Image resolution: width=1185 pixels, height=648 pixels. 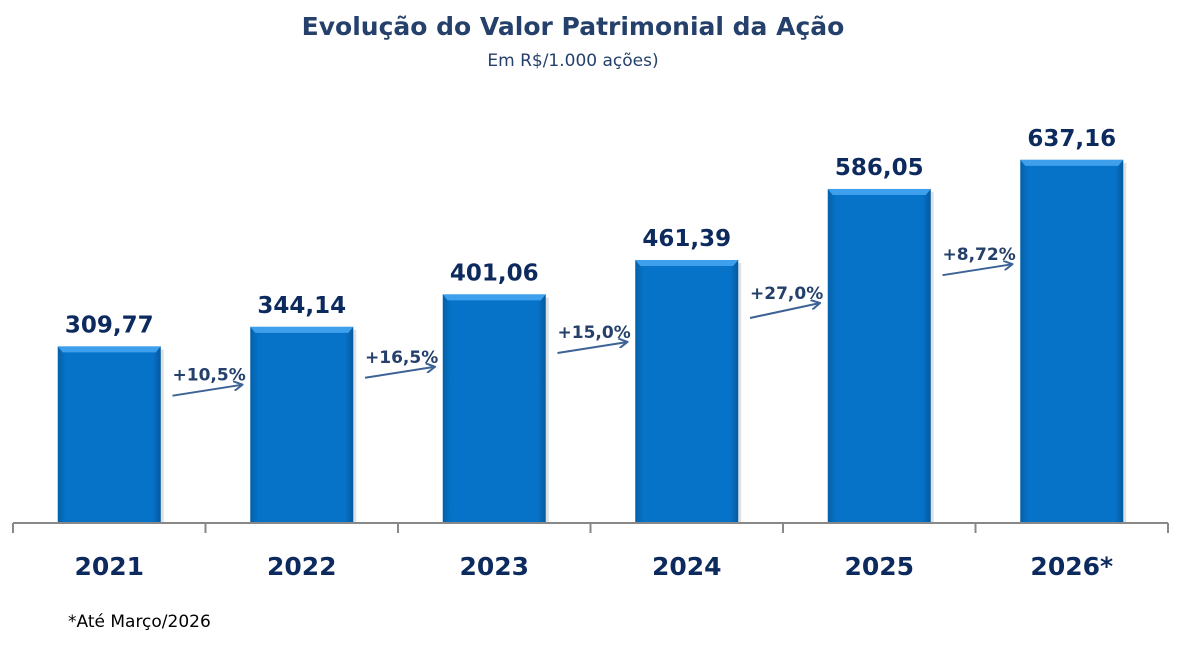 What do you see at coordinates (879, 168) in the screenshot?
I see `value-label: 586,05` at bounding box center [879, 168].